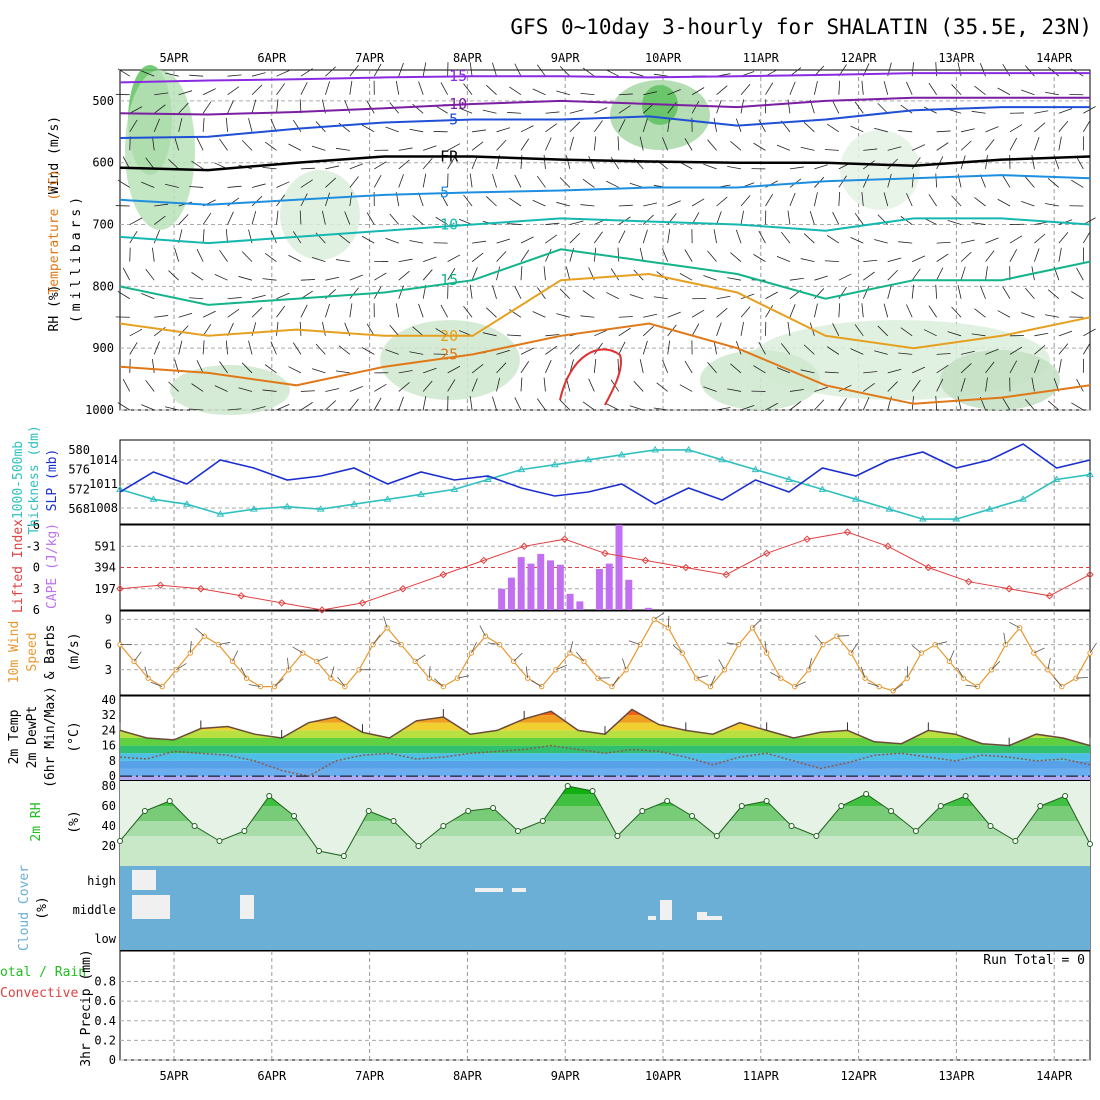 The image size is (1100, 1100). Describe the element at coordinates (175, 58) in the screenshot. I see `top-date-label: 5APR` at that location.